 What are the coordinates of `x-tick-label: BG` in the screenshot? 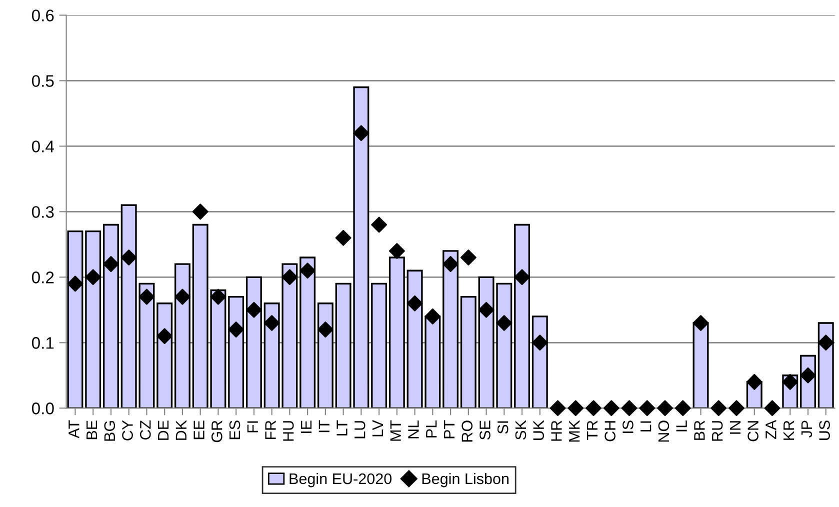 It's located at (110, 431).